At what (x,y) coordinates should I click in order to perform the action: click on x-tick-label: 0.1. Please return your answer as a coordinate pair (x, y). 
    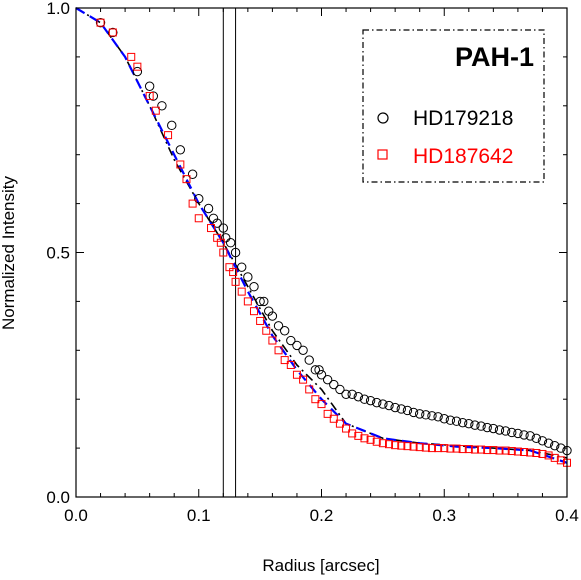
    Looking at the image, I should click on (199, 515).